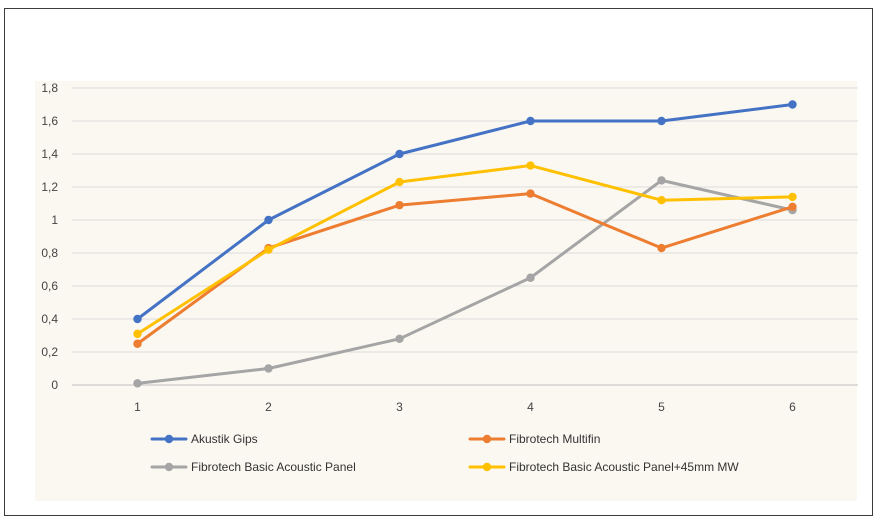  Describe the element at coordinates (792, 407) in the screenshot. I see `x-tick-label: 6` at that location.